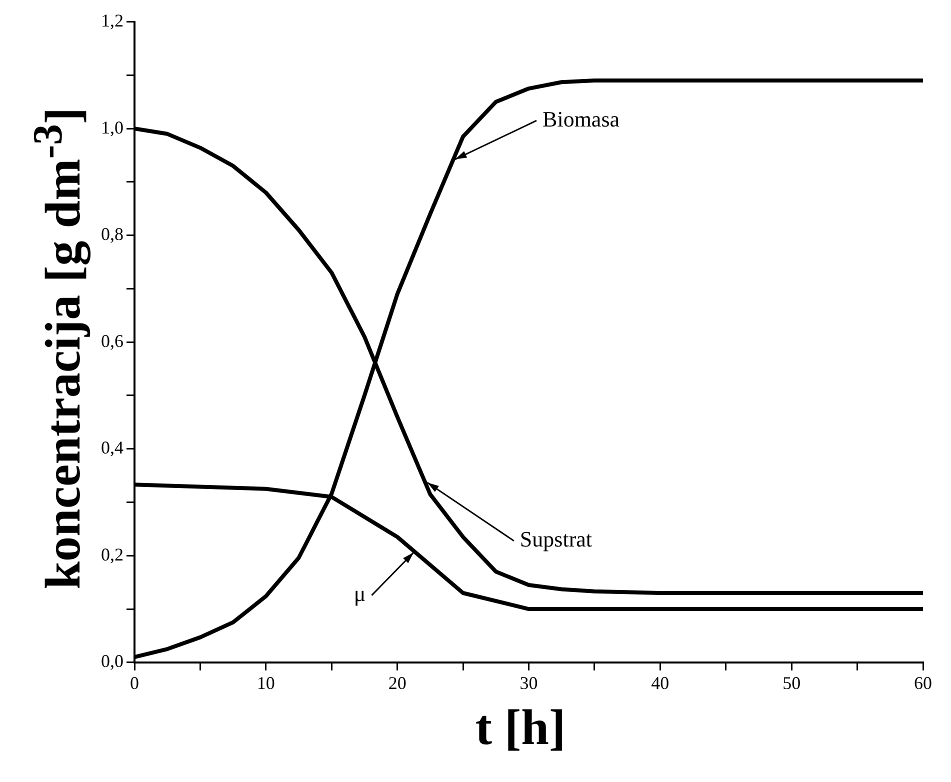 The height and width of the screenshot is (782, 951). I want to click on x-tick-label: 10, so click(265, 682).